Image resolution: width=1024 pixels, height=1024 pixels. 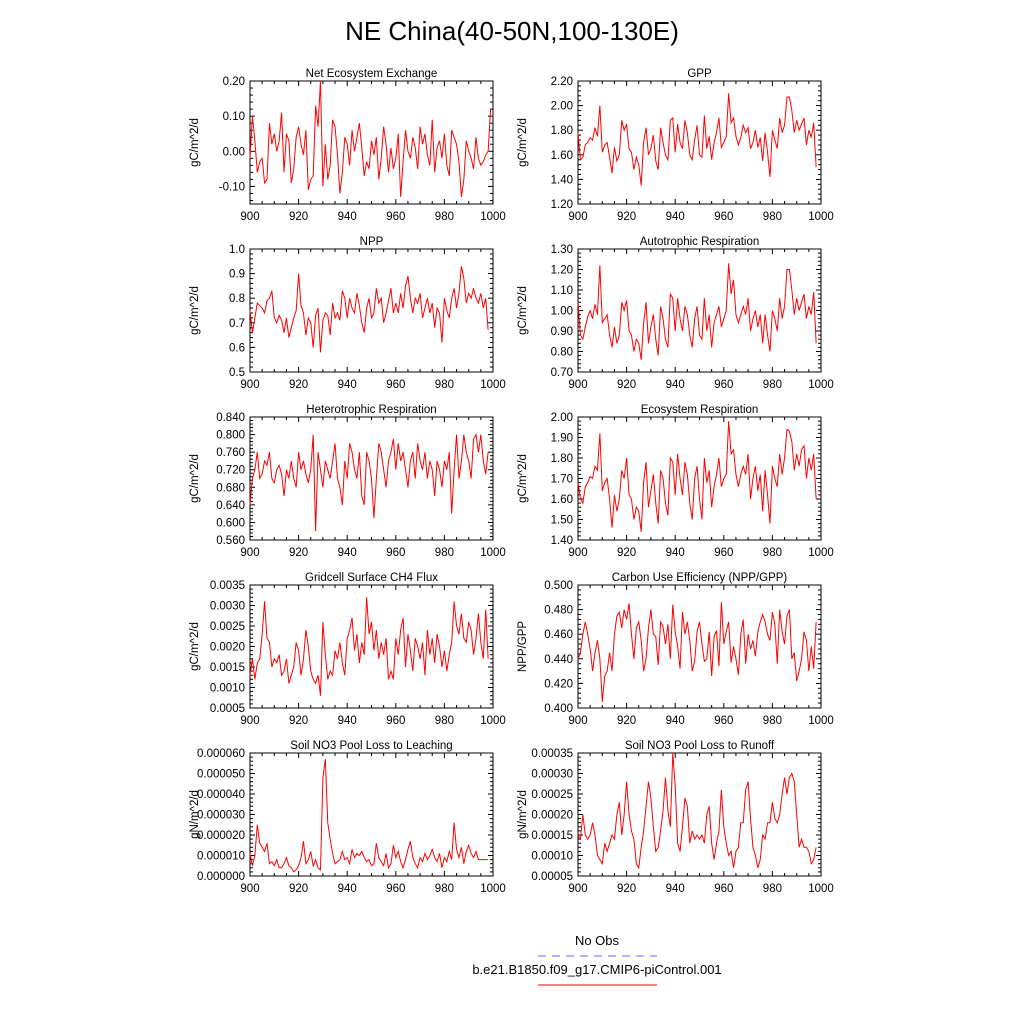 What do you see at coordinates (230, 471) in the screenshot?
I see `y-tick-label: 0.720` at bounding box center [230, 471].